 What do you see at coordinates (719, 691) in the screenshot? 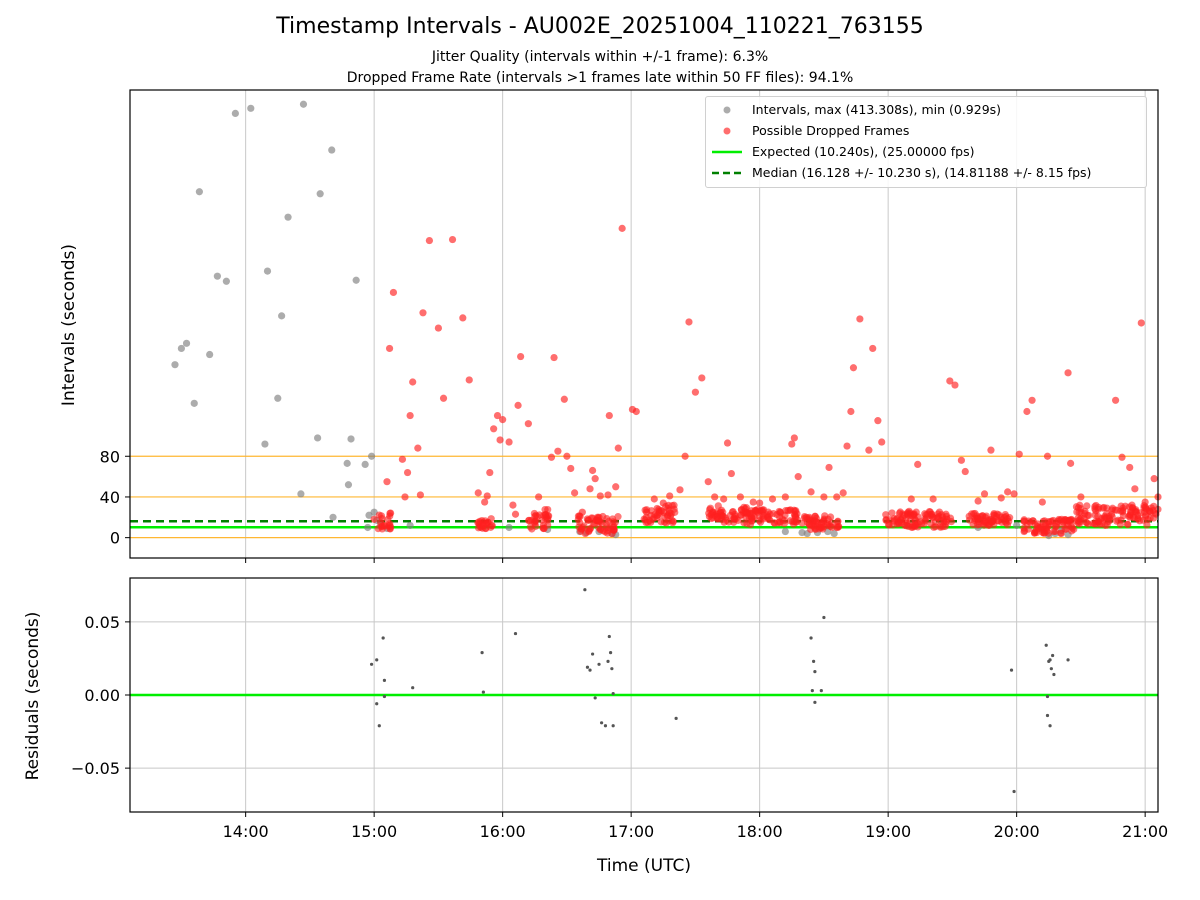
I see `residual-points` at bounding box center [719, 691].